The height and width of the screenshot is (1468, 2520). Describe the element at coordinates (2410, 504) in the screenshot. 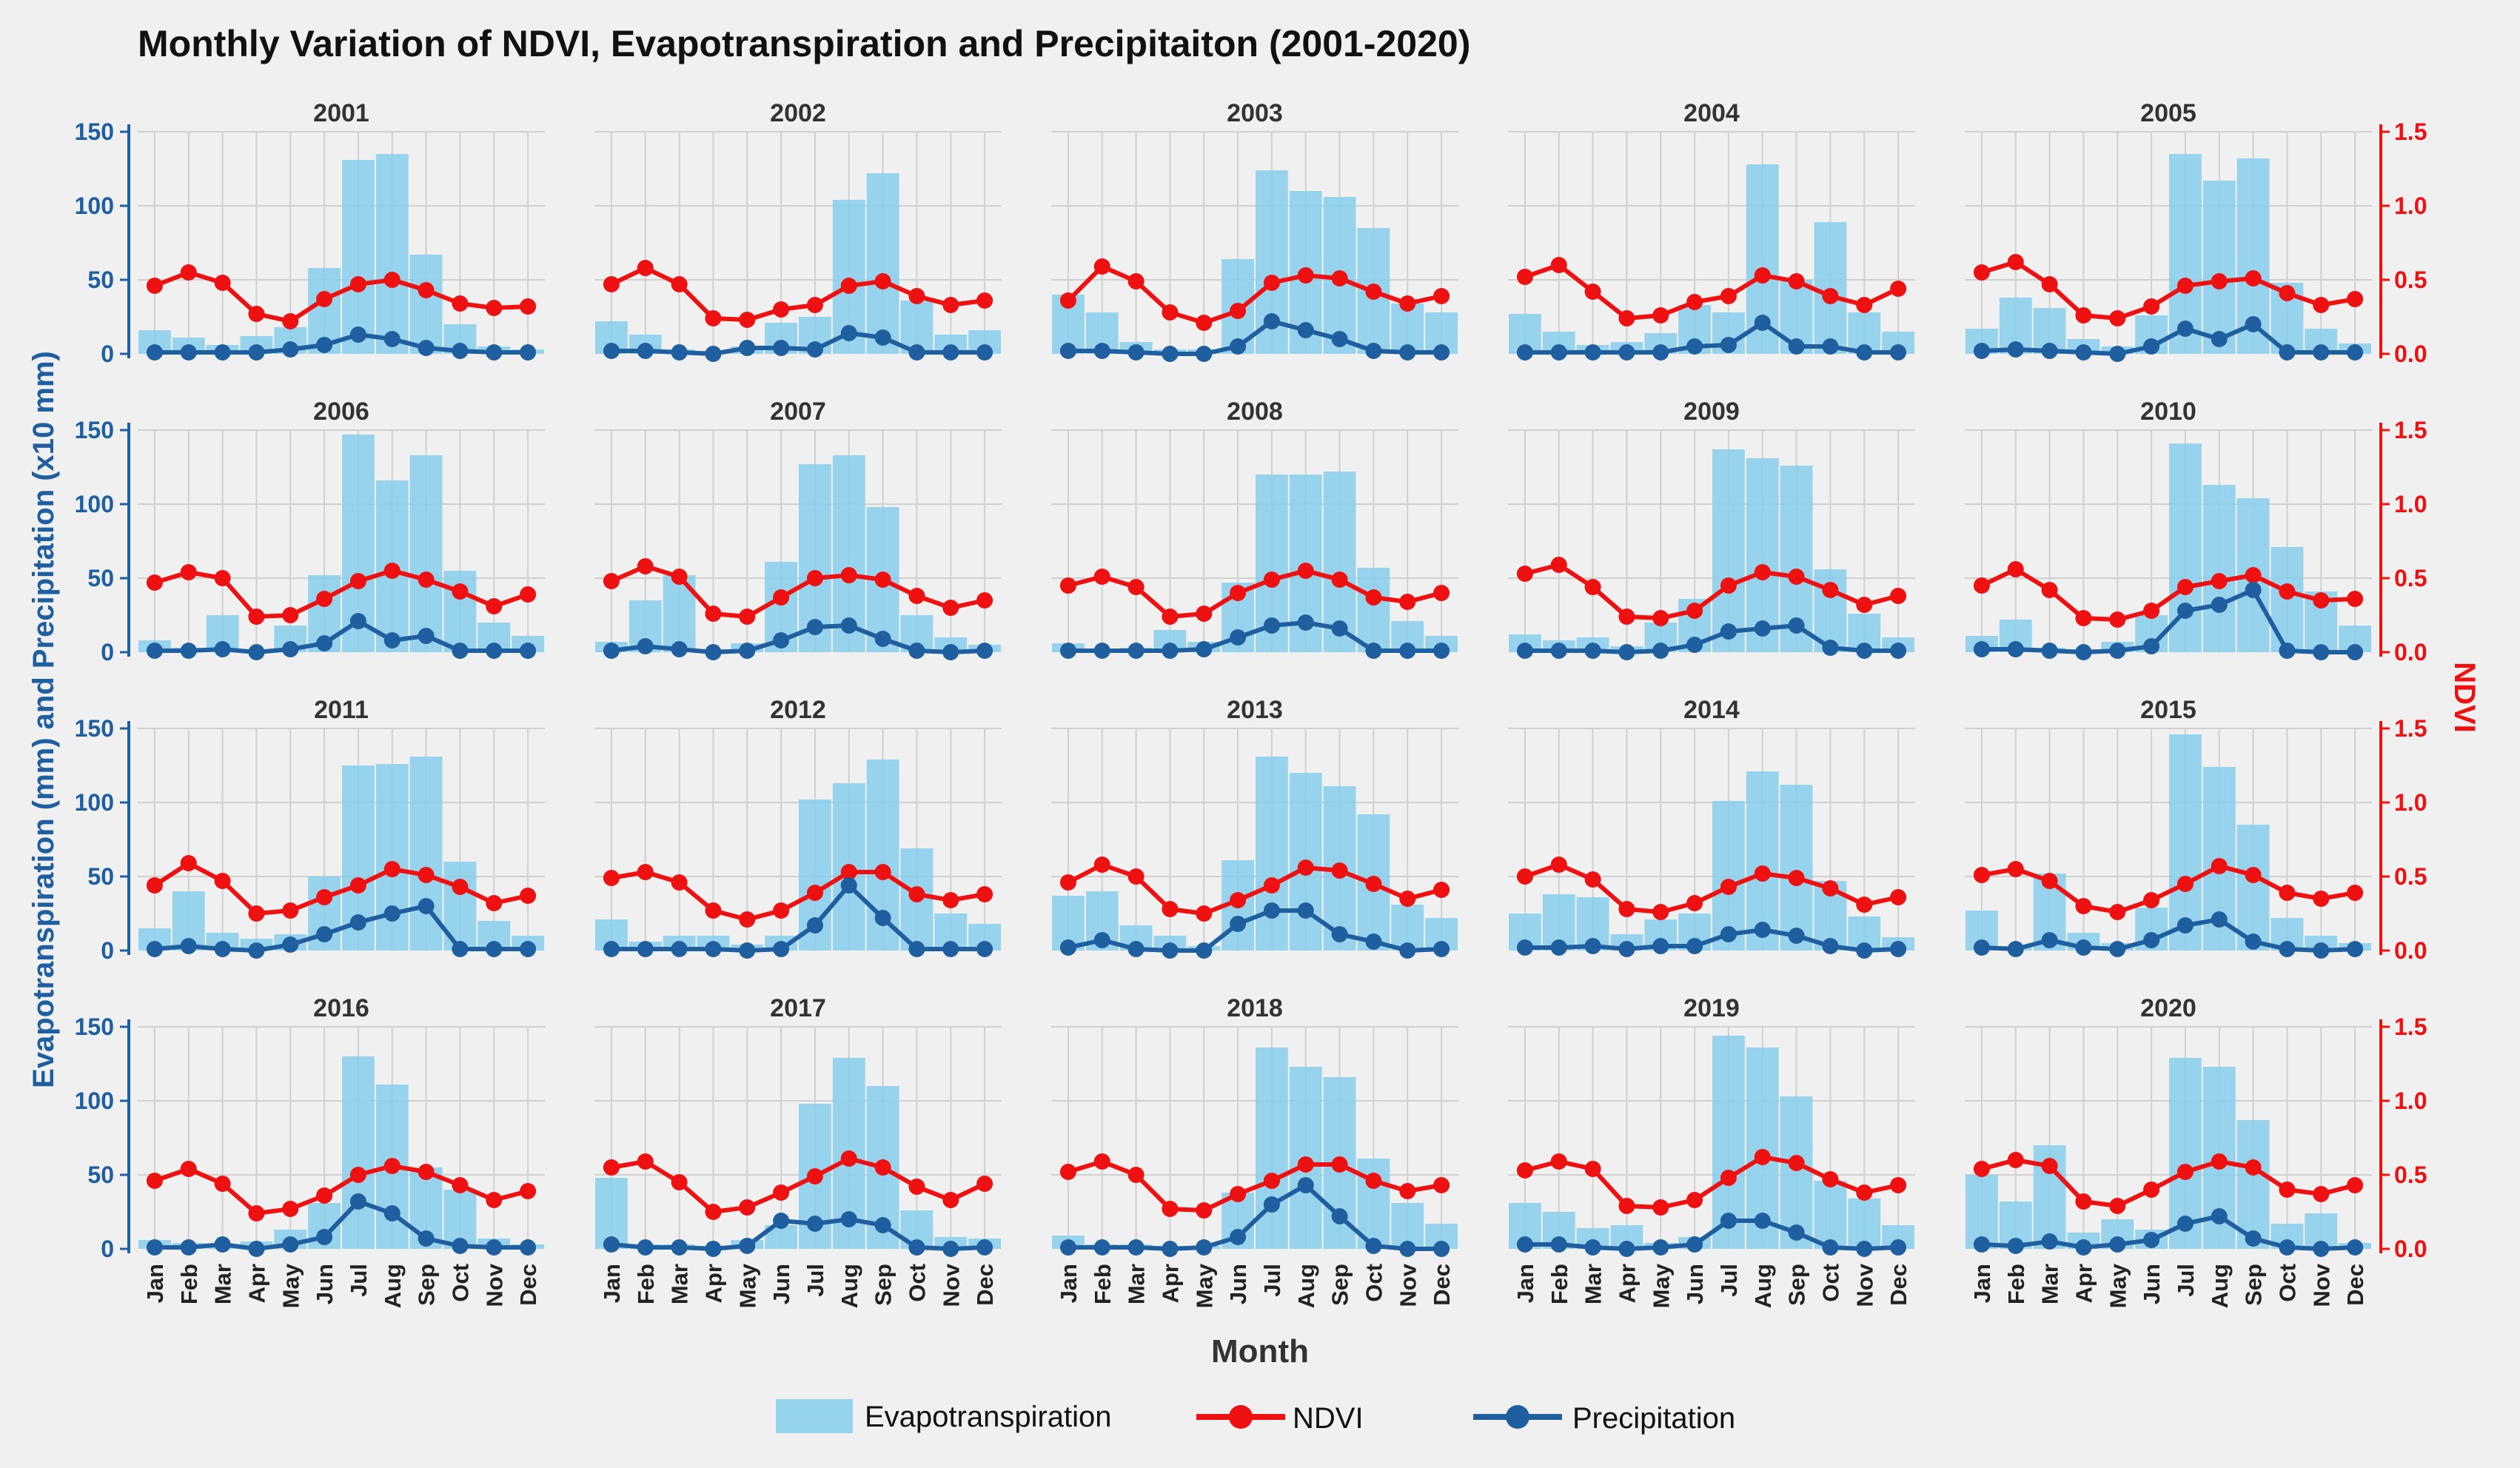

I see `y-right-tick-label: 1.0` at that location.